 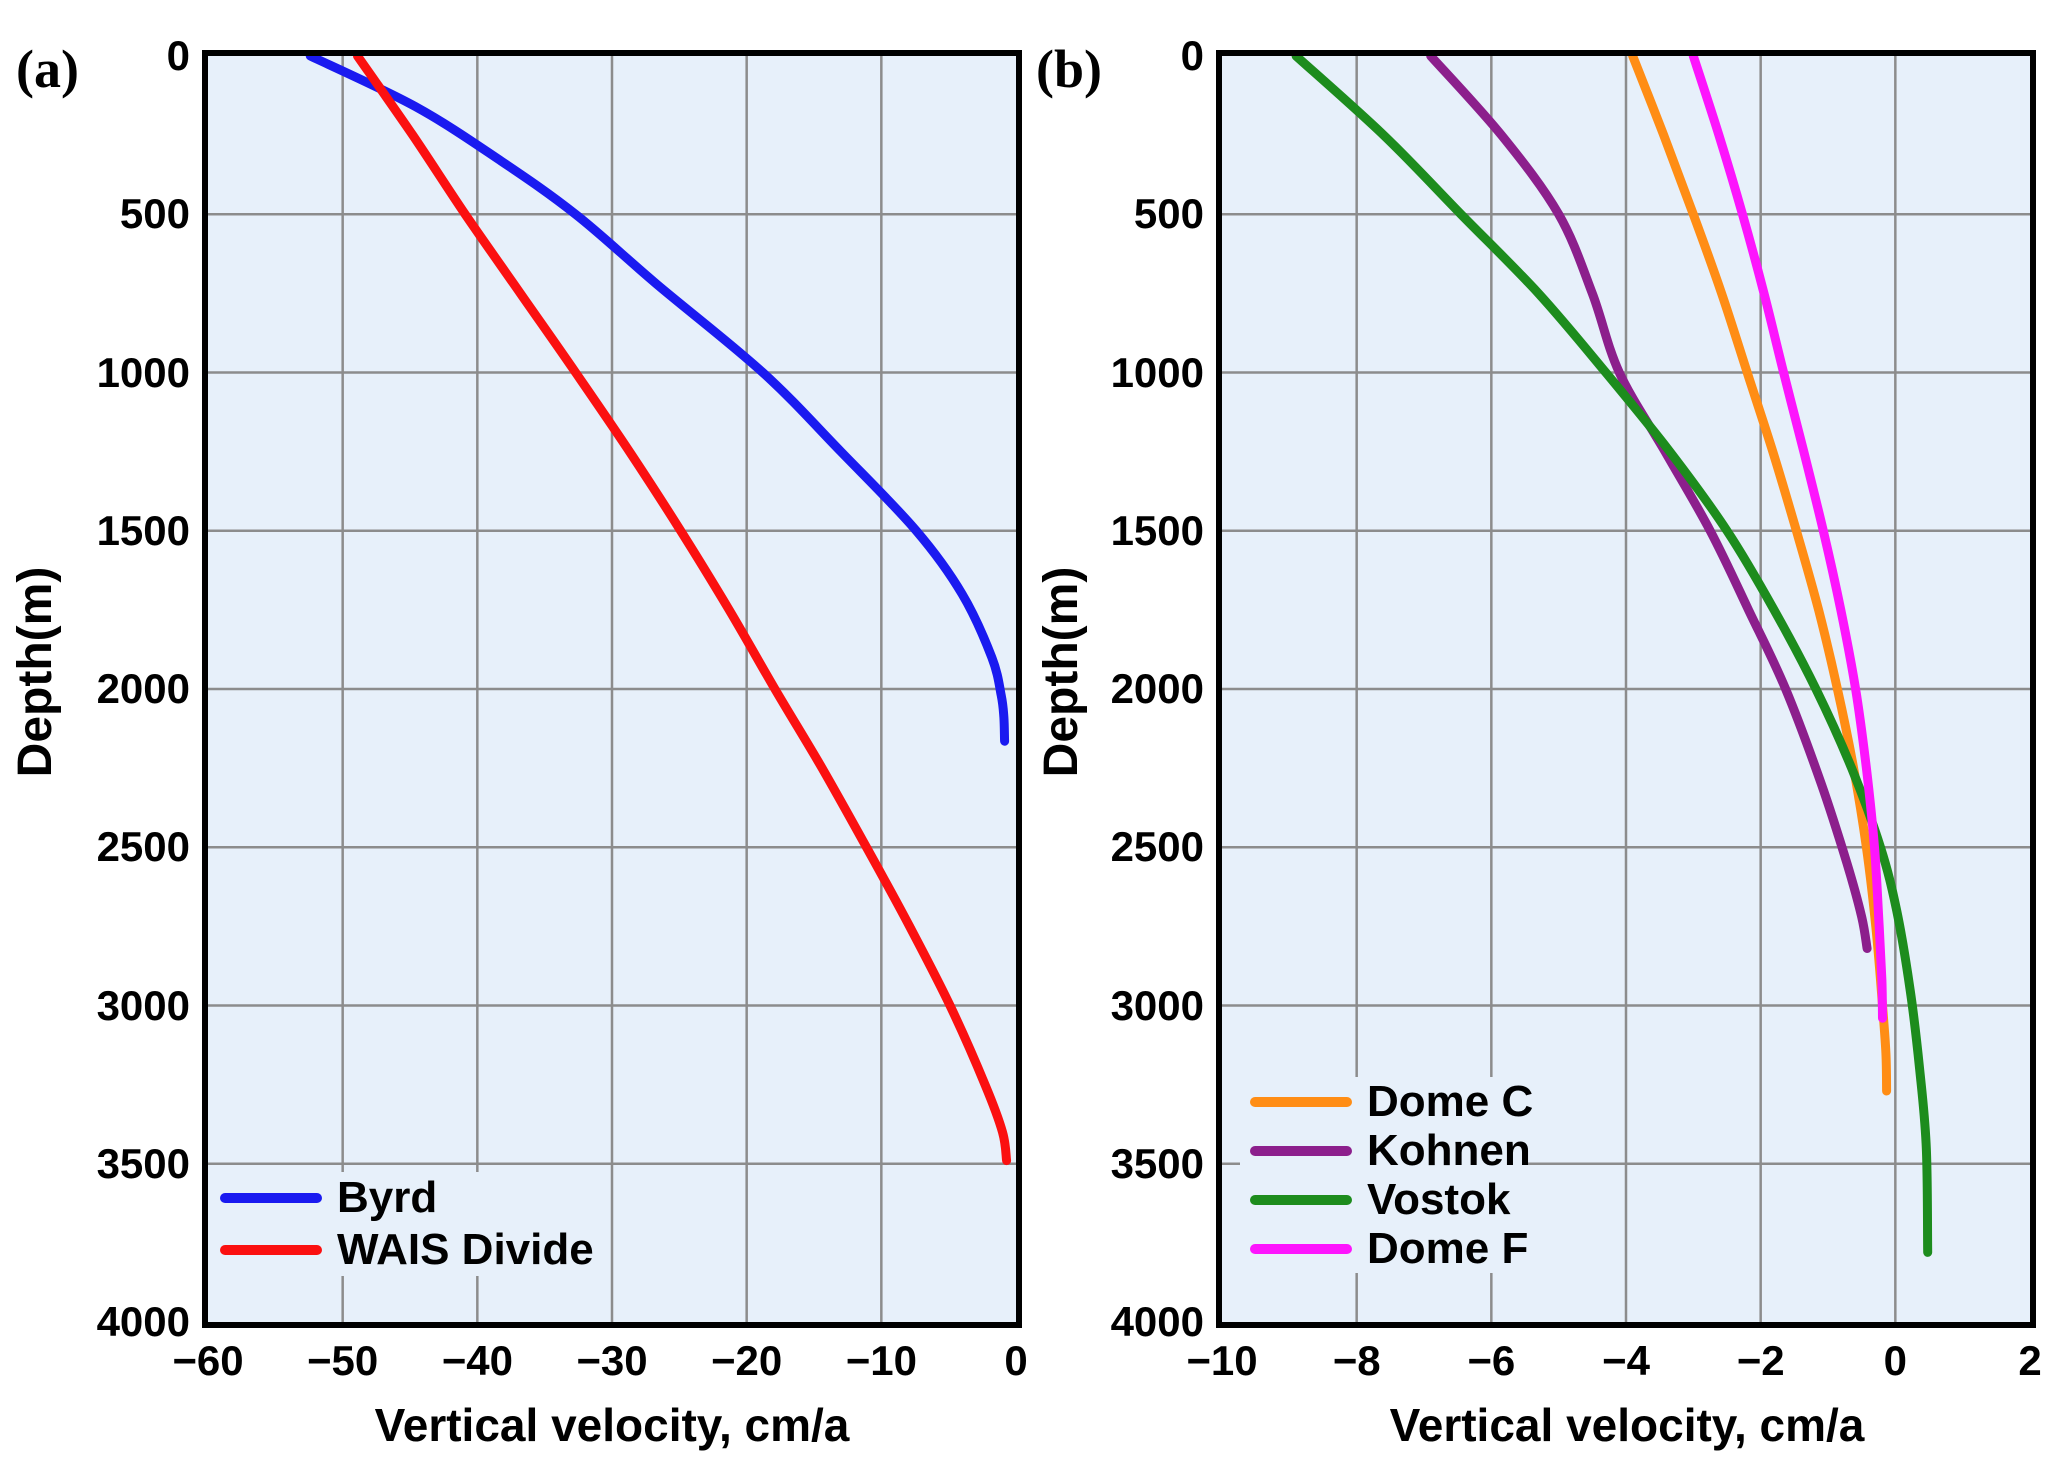 What do you see at coordinates (2030, 1360) in the screenshot?
I see `panel-b-x-tick-label-2: 2` at bounding box center [2030, 1360].